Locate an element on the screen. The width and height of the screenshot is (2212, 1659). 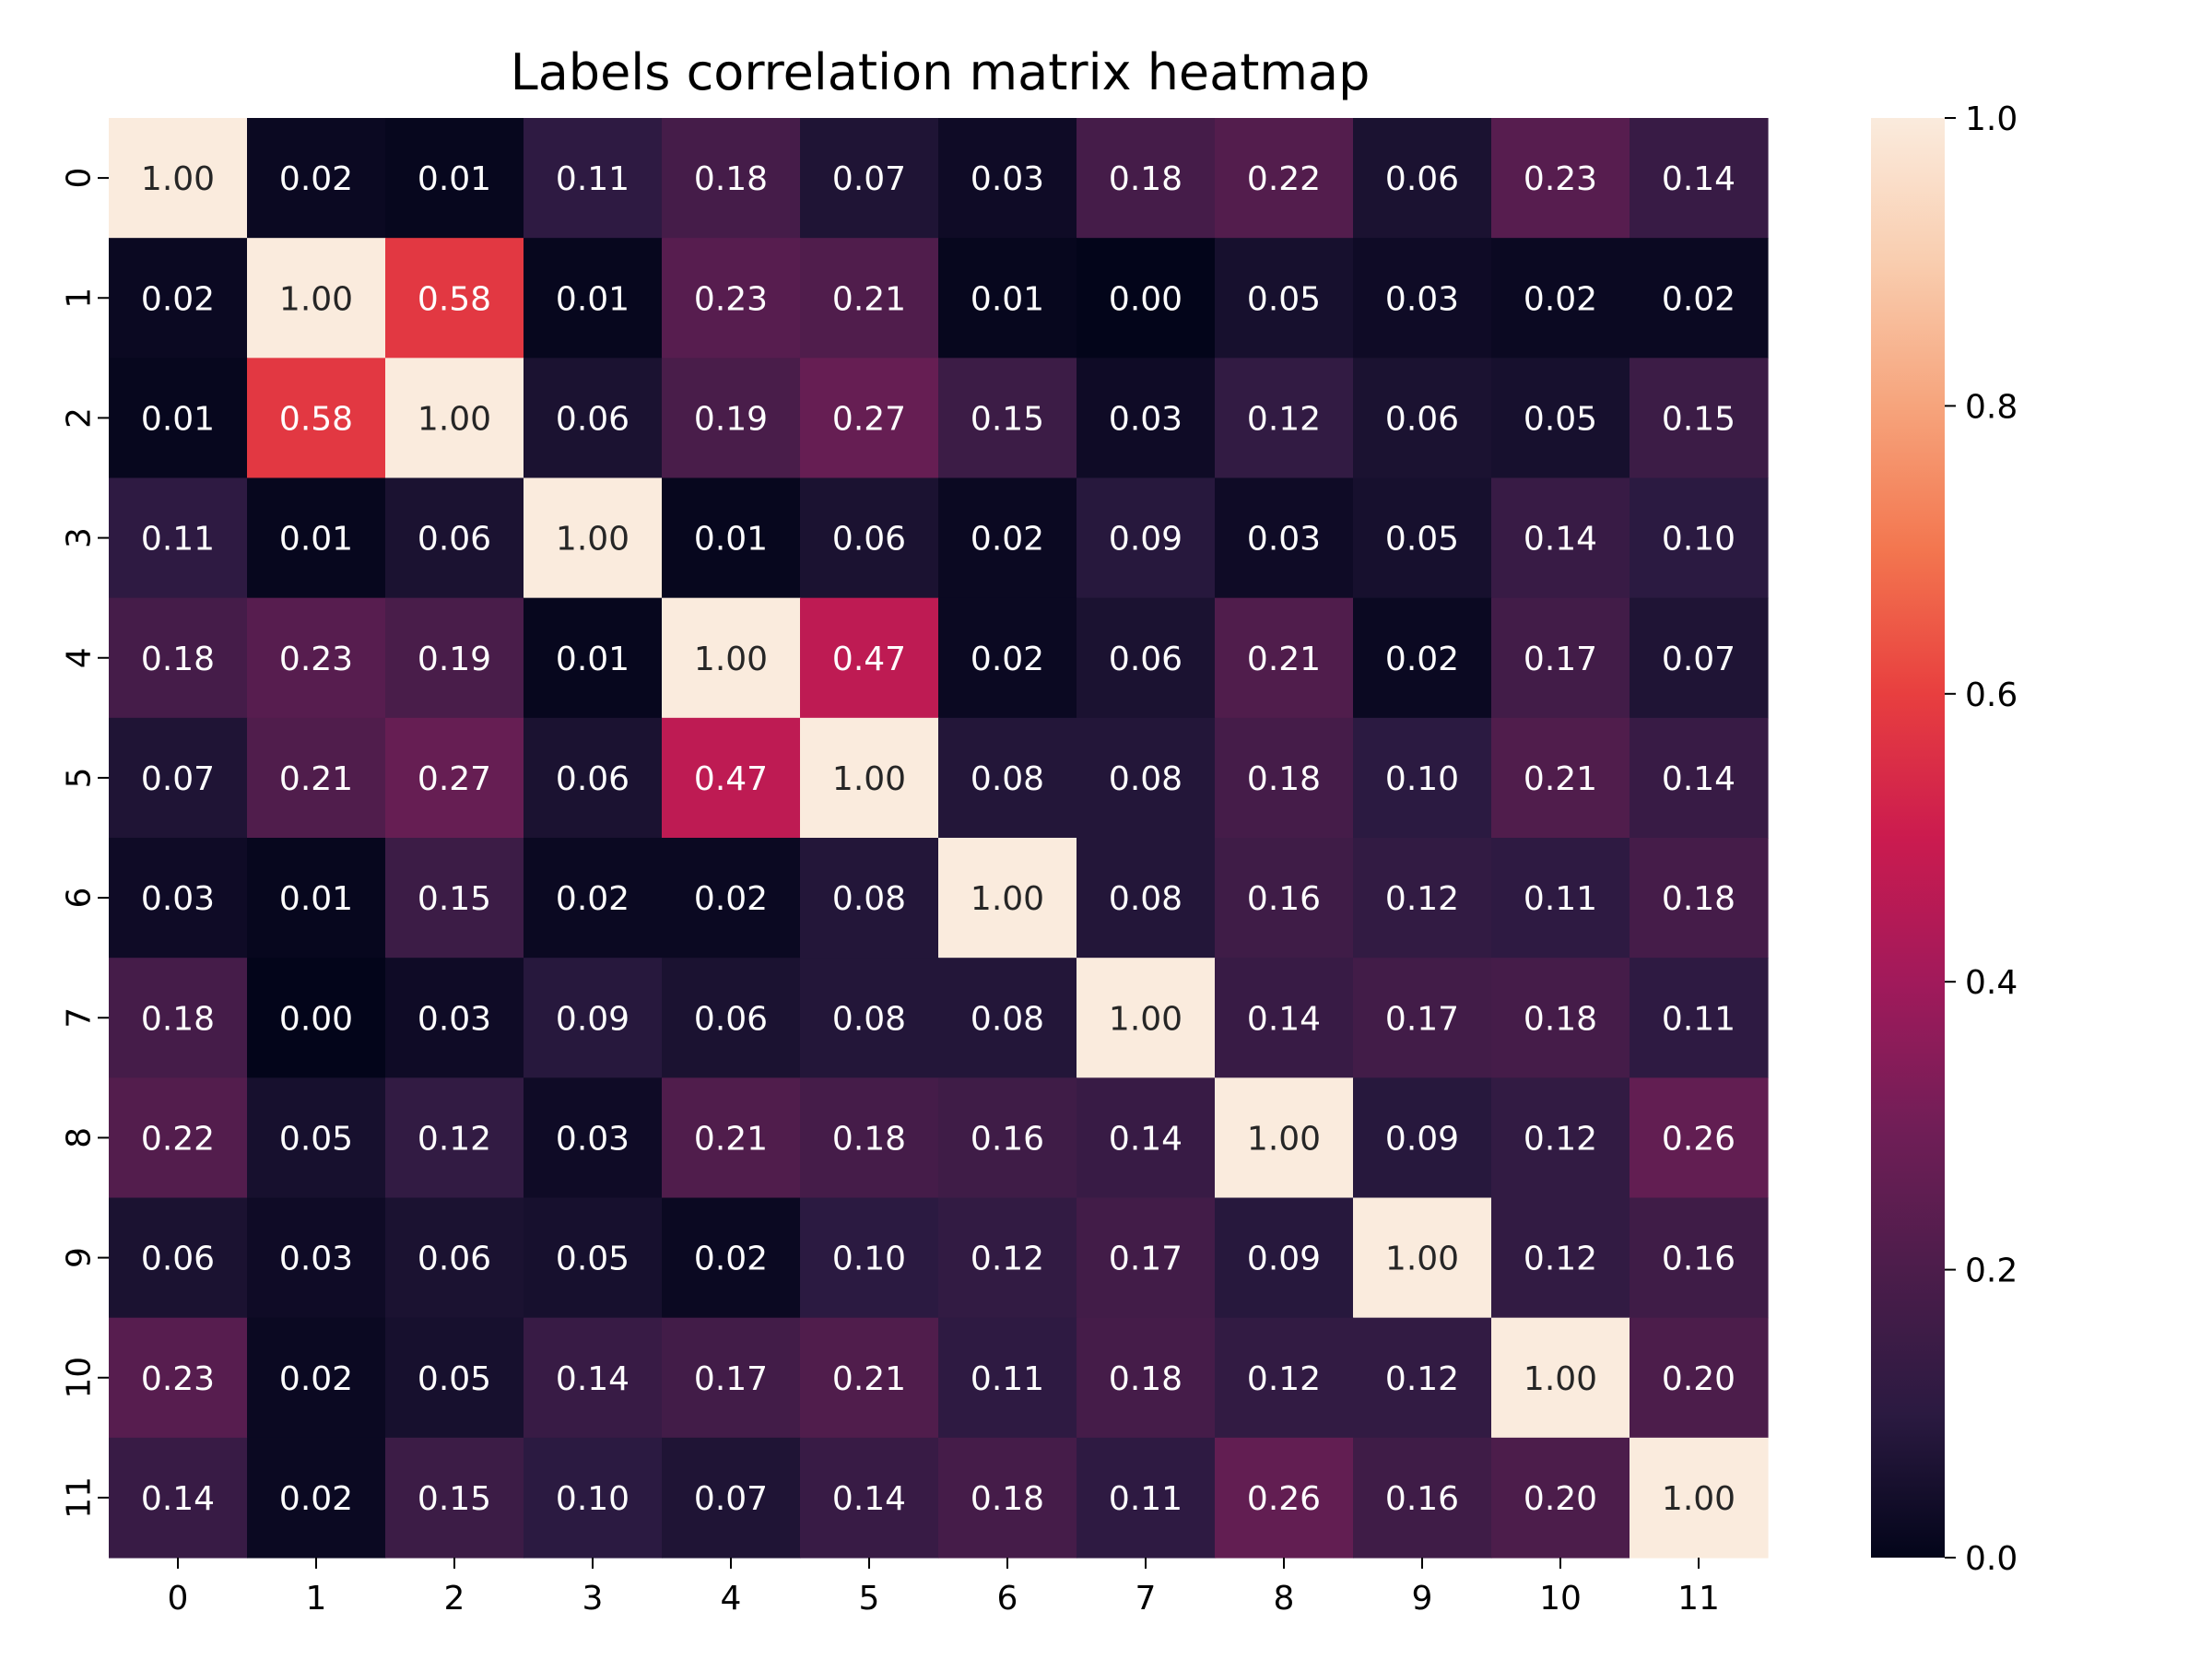
cell-value-label: 0.21 is located at coordinates (731, 1139).